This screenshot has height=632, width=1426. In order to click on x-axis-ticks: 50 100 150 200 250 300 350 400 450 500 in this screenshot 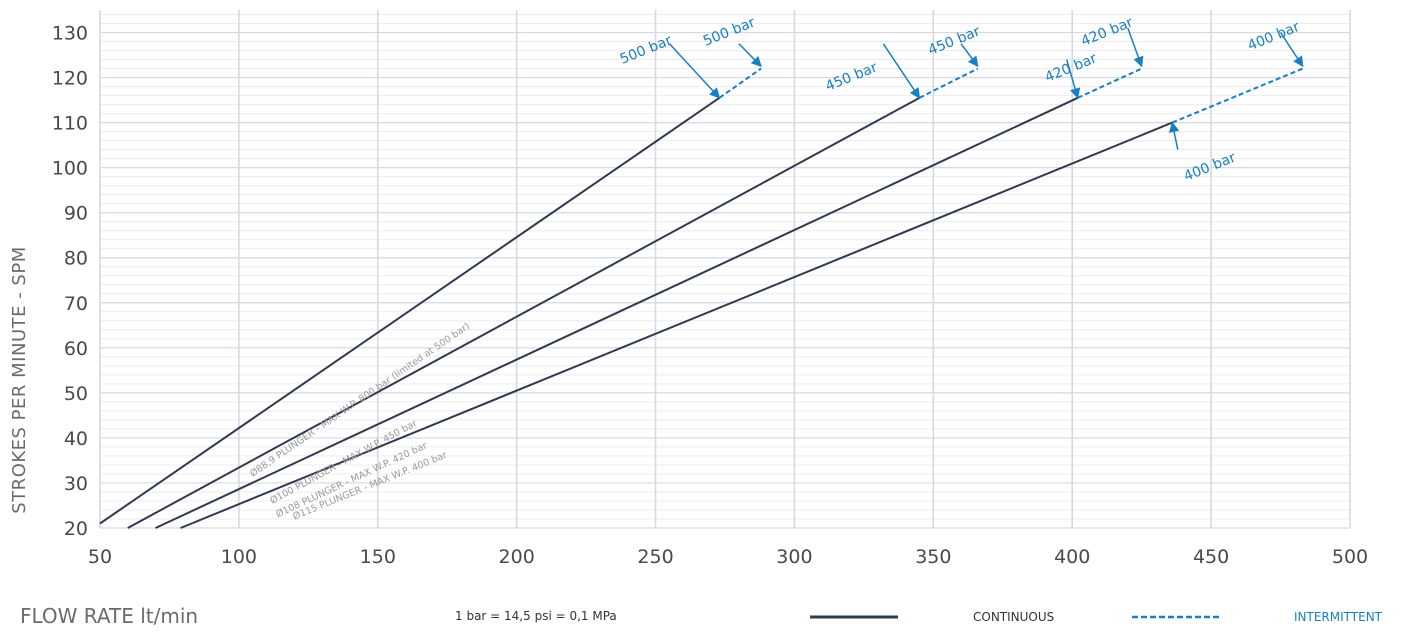, I will do `click(728, 557)`.